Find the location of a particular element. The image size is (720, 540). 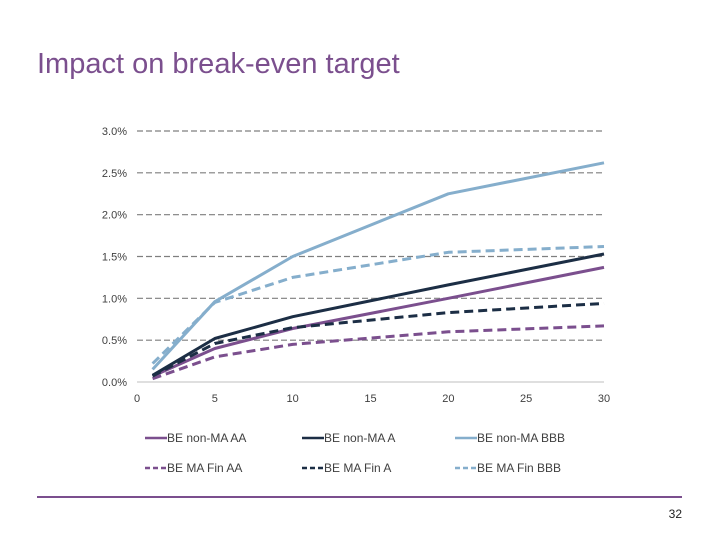

legend-label: BE non-MA AA is located at coordinates (206, 438).